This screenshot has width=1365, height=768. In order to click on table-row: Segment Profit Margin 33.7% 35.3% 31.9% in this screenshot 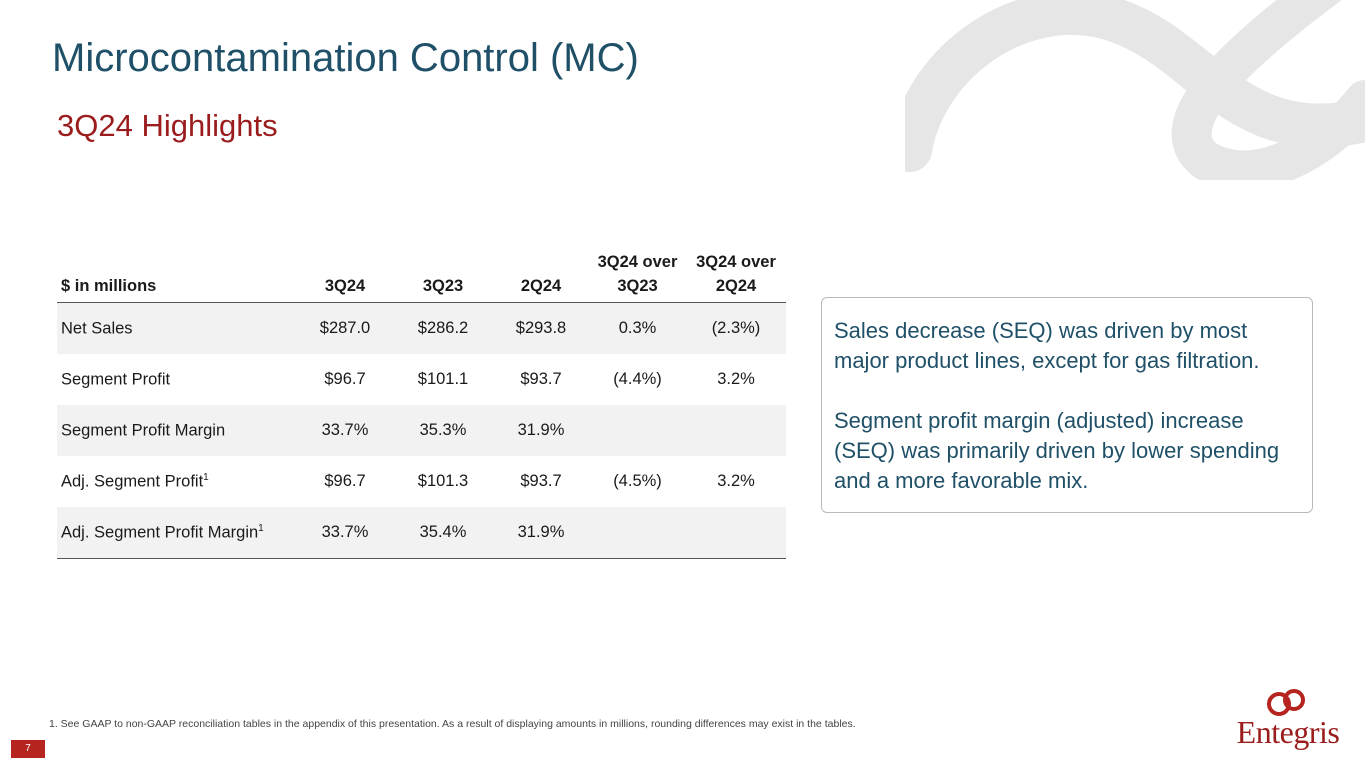, I will do `click(421, 430)`.